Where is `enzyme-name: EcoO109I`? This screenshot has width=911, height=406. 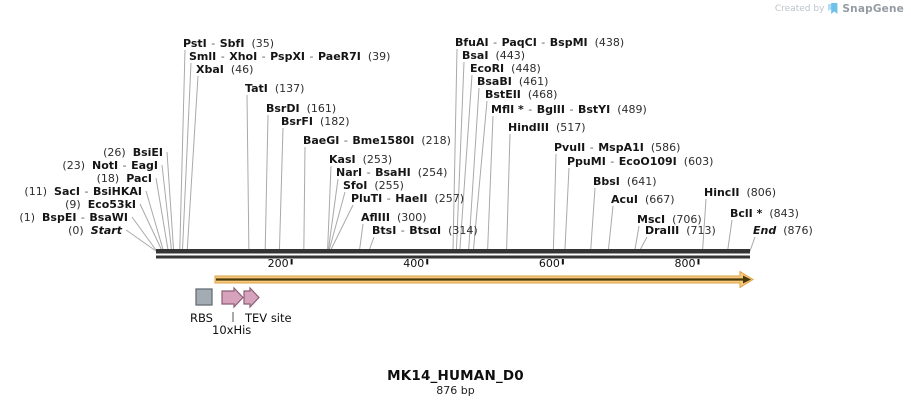 enzyme-name: EcoO109I is located at coordinates (647, 161).